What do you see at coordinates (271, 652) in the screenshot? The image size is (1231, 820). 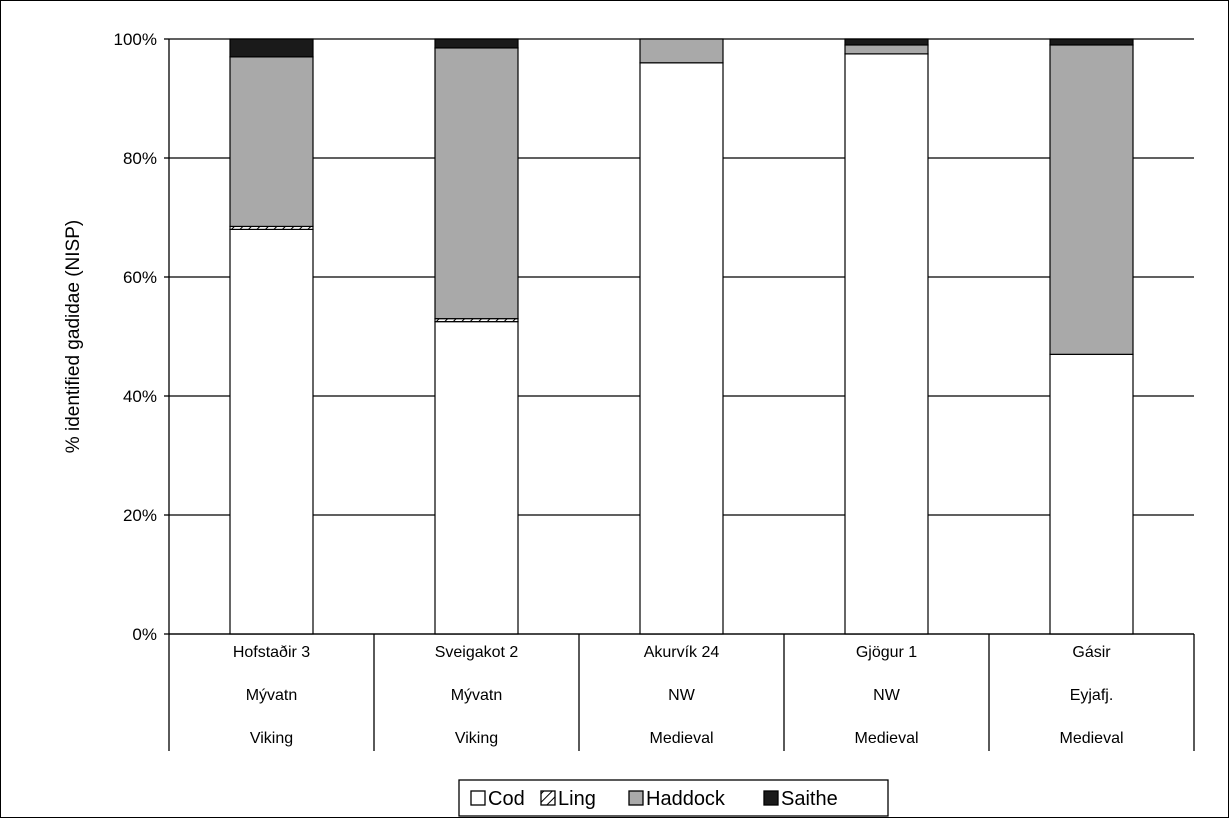 I see `x-category-label: Hofstaðir 3` at bounding box center [271, 652].